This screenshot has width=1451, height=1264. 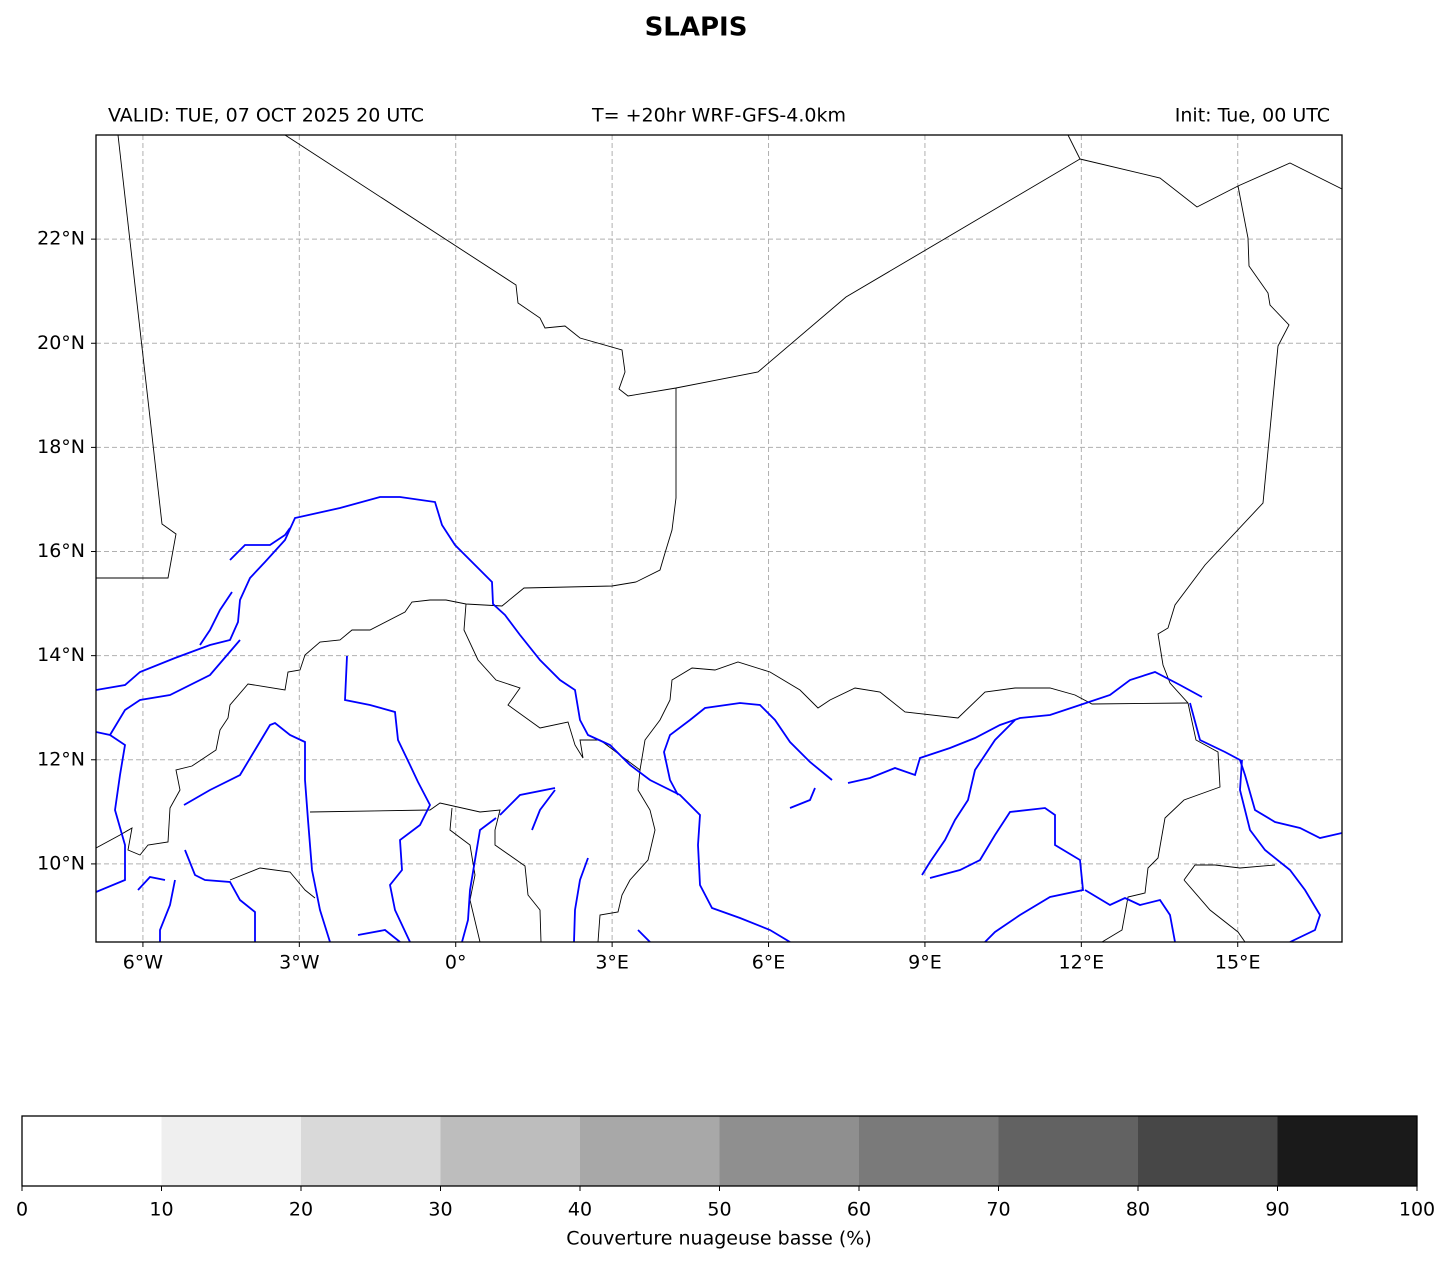 What do you see at coordinates (440, 1210) in the screenshot?
I see `colorbar-tick-label: 30` at bounding box center [440, 1210].